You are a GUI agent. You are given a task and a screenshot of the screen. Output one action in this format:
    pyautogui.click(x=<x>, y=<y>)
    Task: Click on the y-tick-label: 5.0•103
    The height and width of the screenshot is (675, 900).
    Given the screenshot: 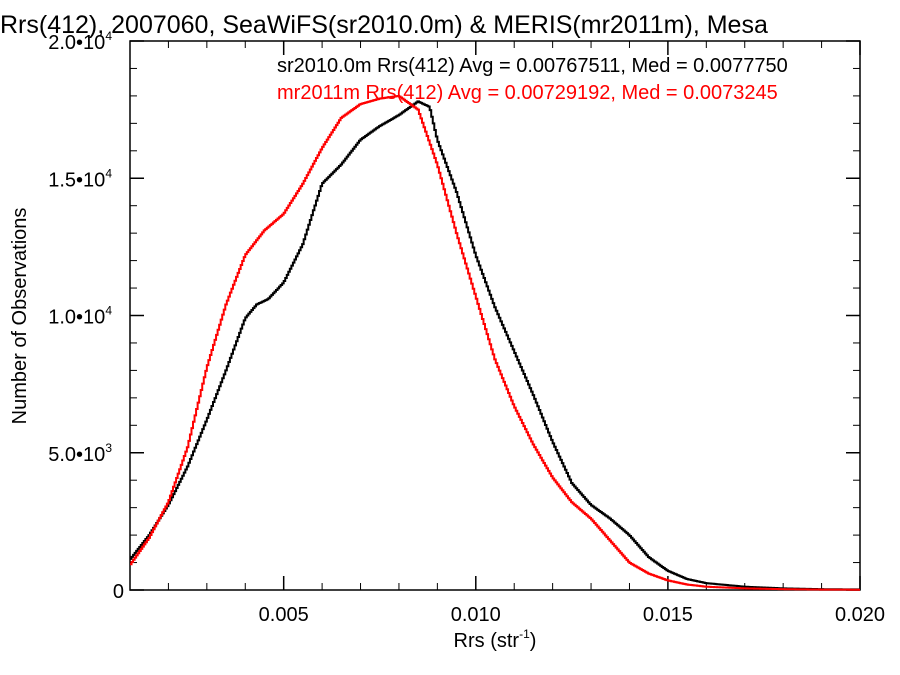 What is the action you would take?
    pyautogui.click(x=80, y=453)
    